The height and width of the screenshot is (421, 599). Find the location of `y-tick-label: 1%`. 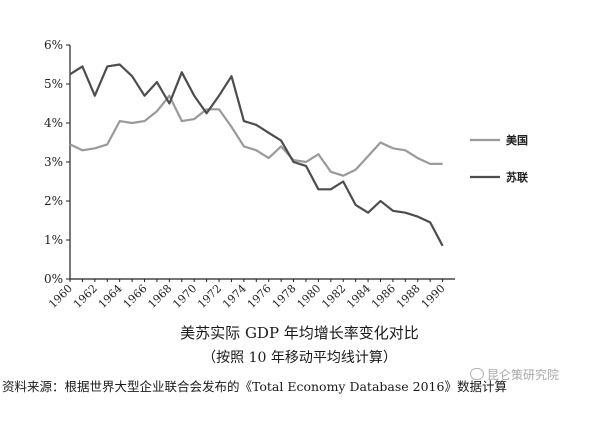

y-tick-label: 1% is located at coordinates (53, 240).